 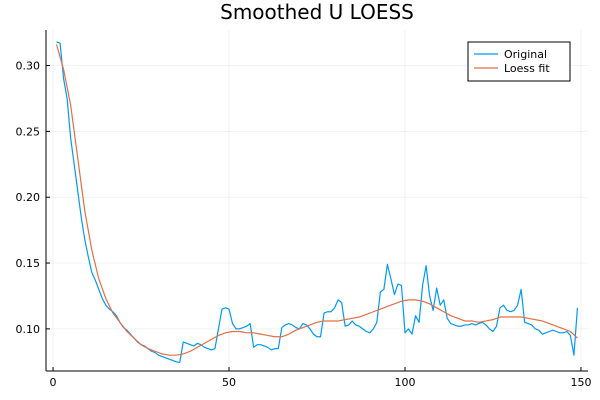 What do you see at coordinates (28, 329) in the screenshot?
I see `y-tick-label: 0.10` at bounding box center [28, 329].